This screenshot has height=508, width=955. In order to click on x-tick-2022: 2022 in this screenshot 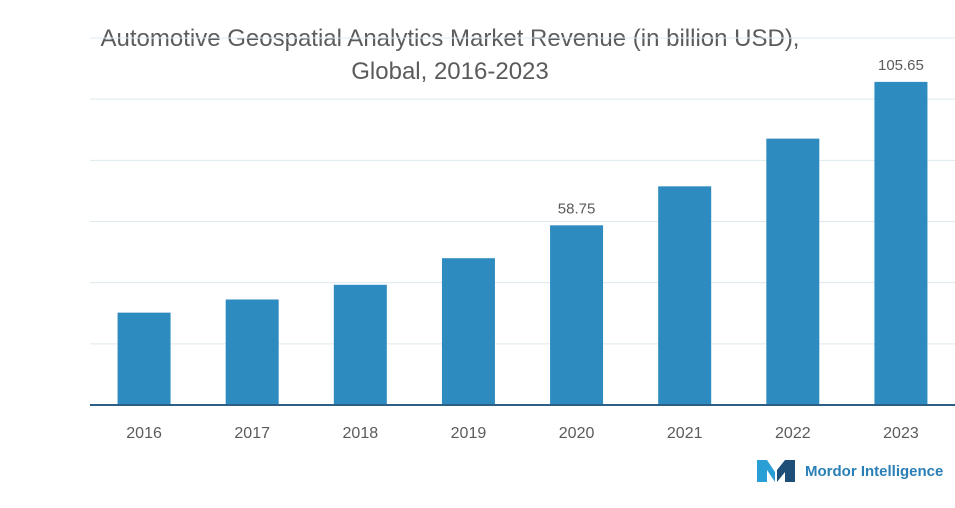, I will do `click(793, 433)`.